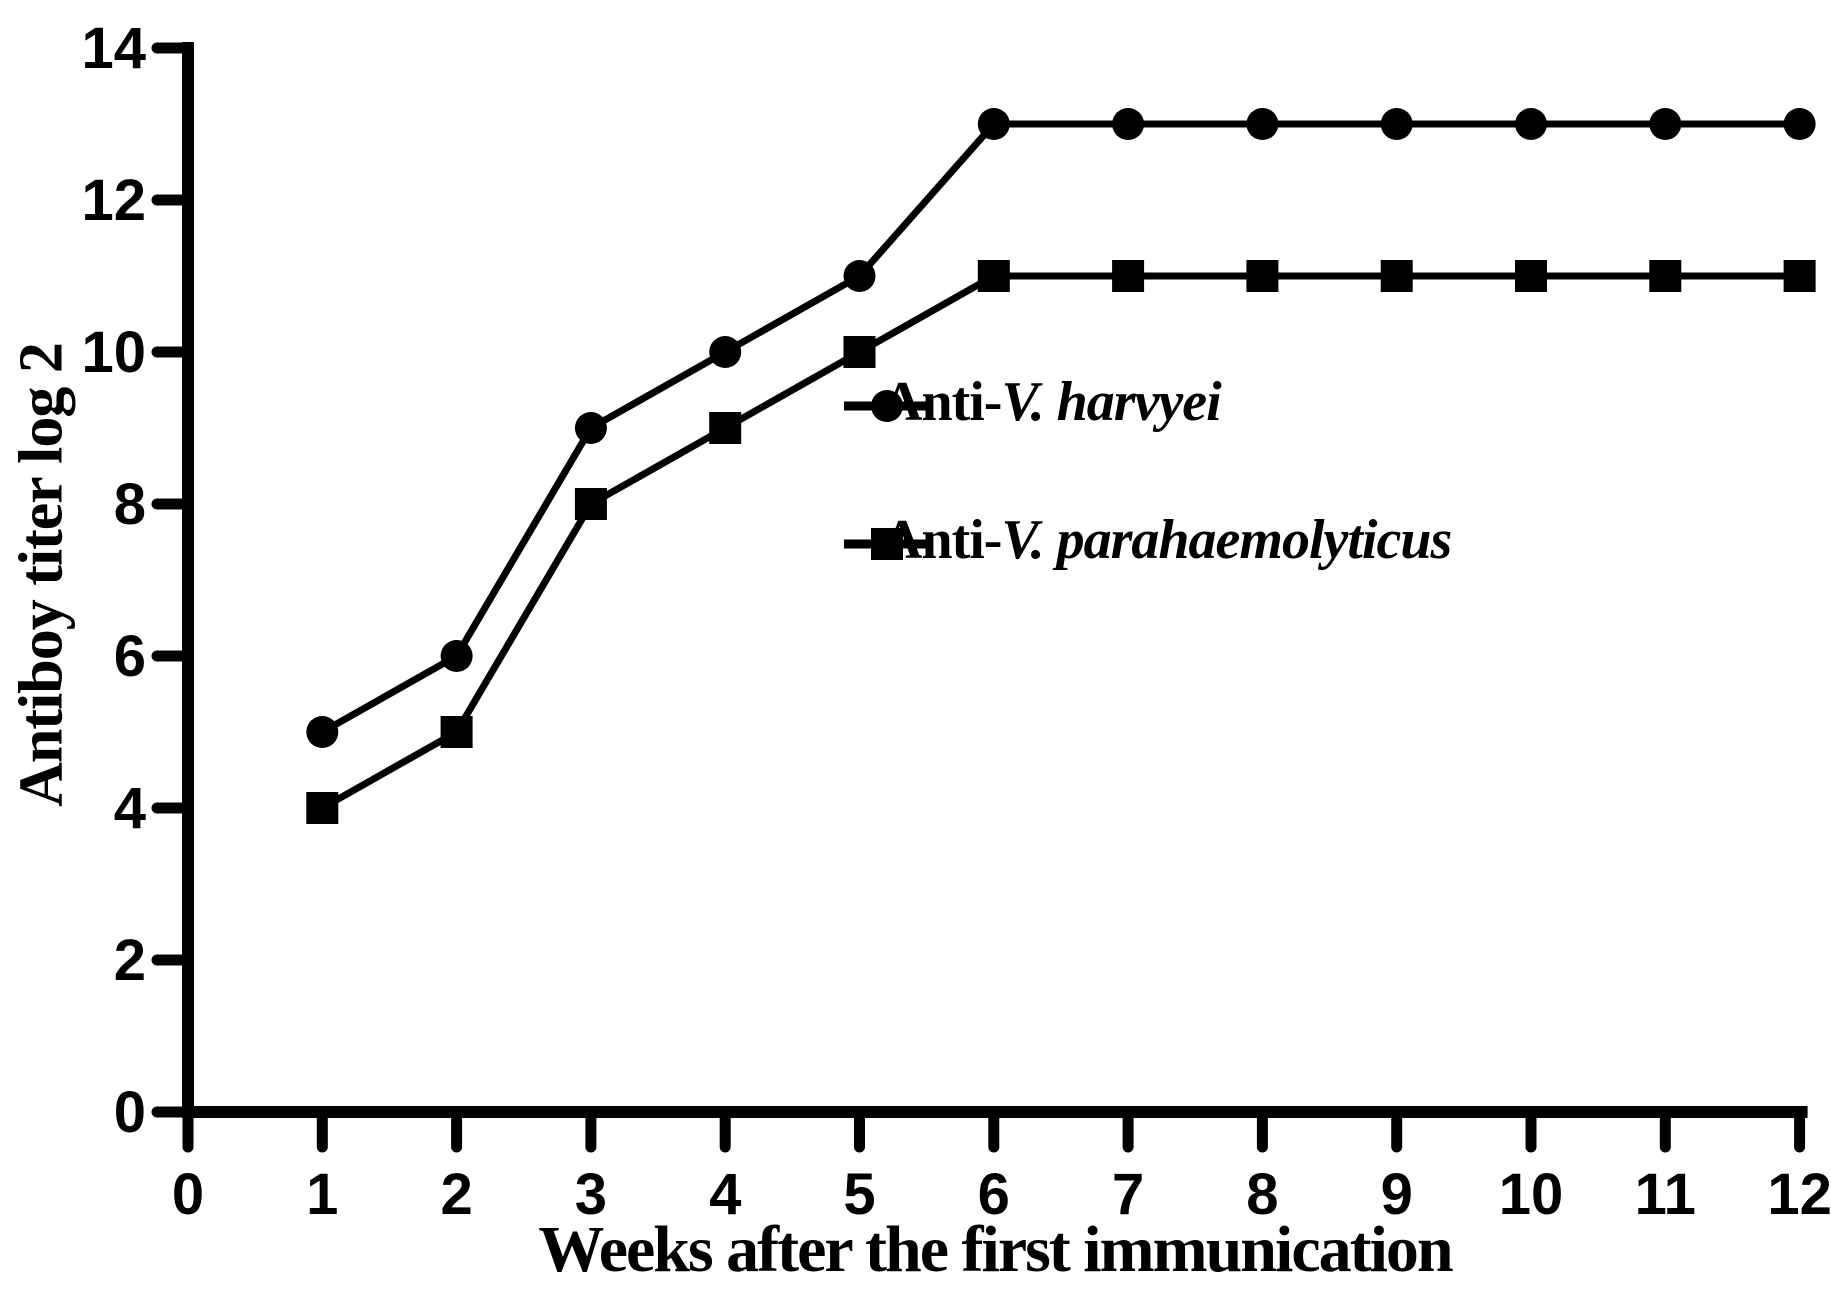 Image resolution: width=1831 pixels, height=1293 pixels. What do you see at coordinates (1262, 1194) in the screenshot?
I see `x-tick-label: 8` at bounding box center [1262, 1194].